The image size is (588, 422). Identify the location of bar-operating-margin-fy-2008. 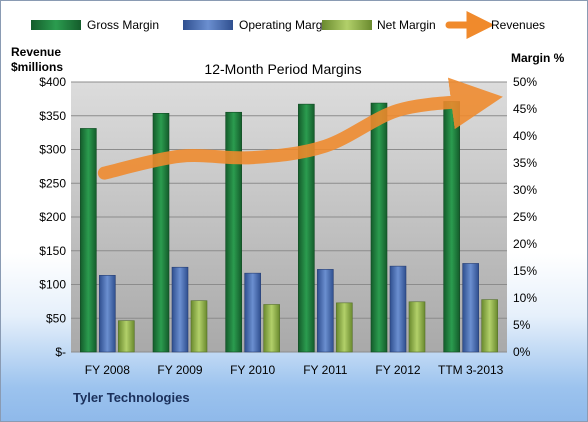
(107, 314).